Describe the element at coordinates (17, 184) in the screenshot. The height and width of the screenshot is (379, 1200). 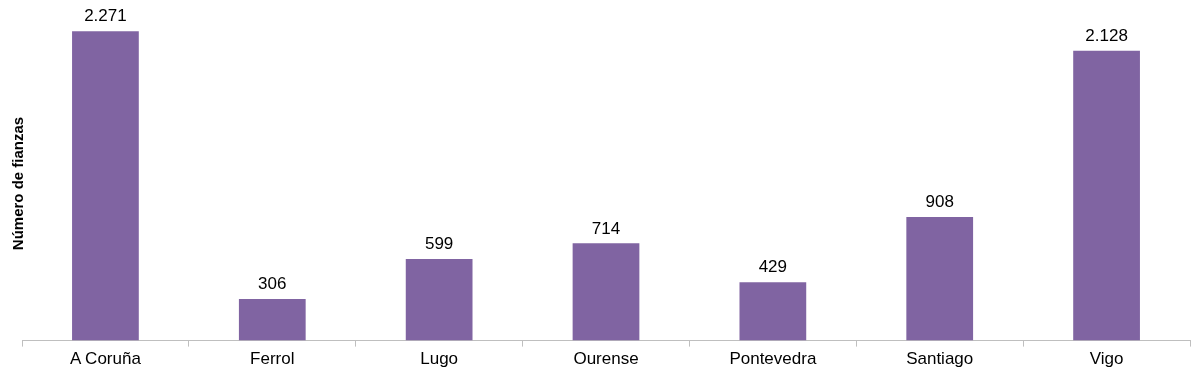
I see `y-axis-title: Número de fianzas` at that location.